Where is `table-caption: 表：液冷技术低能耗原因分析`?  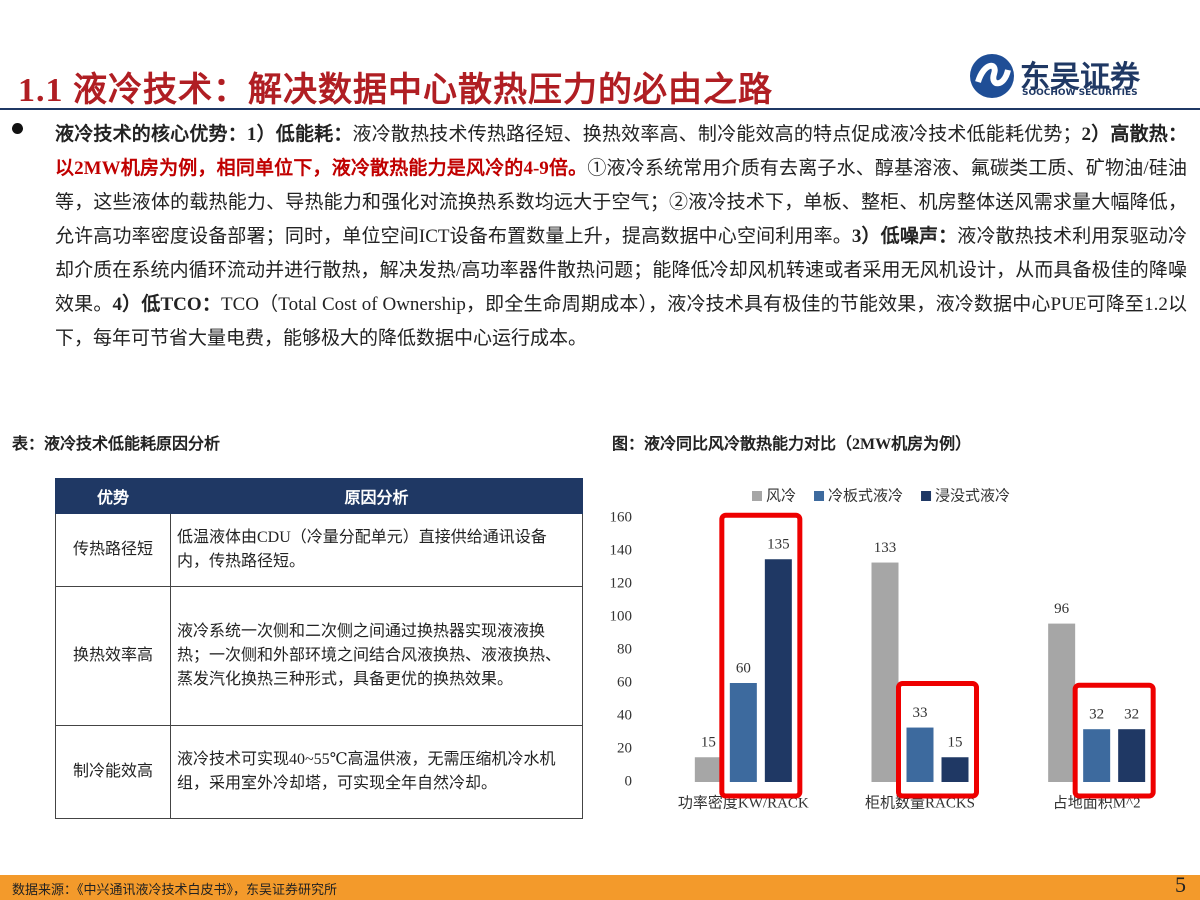 table-caption: 表：液冷技术低能耗原因分析 is located at coordinates (116, 444).